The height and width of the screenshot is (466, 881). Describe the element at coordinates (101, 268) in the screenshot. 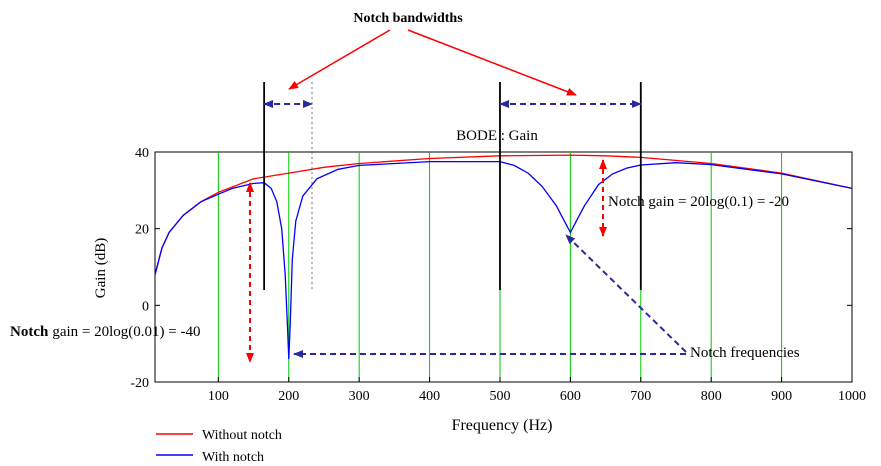

I see `y-axis-label: Gain (dB)` at that location.